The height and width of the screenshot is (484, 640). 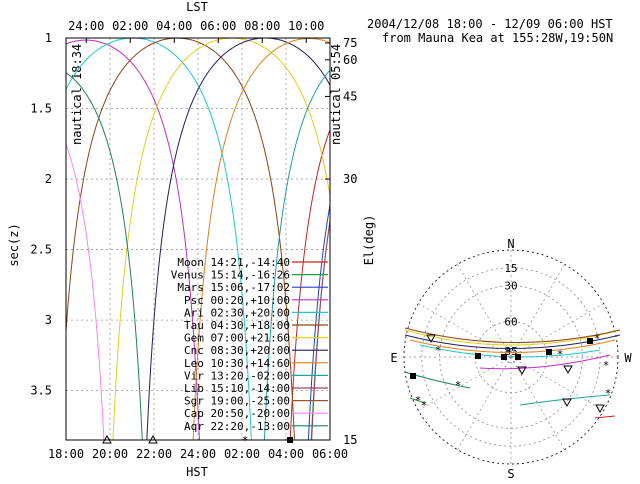 I want to click on sky-path-gem, so click(x=512, y=337).